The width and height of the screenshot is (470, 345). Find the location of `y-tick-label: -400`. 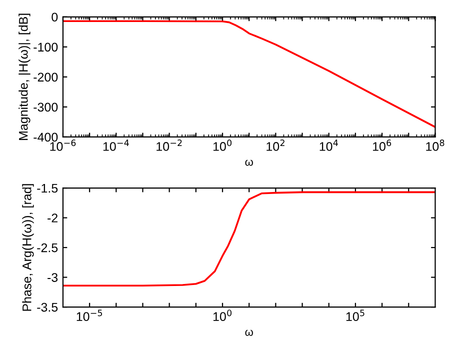

y-tick-label: -400 is located at coordinates (46, 137).